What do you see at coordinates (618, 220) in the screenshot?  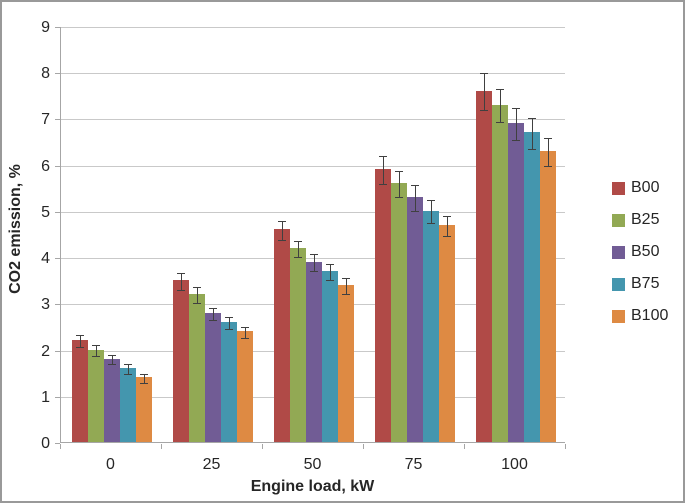 I see `legend-swatch-b25` at bounding box center [618, 220].